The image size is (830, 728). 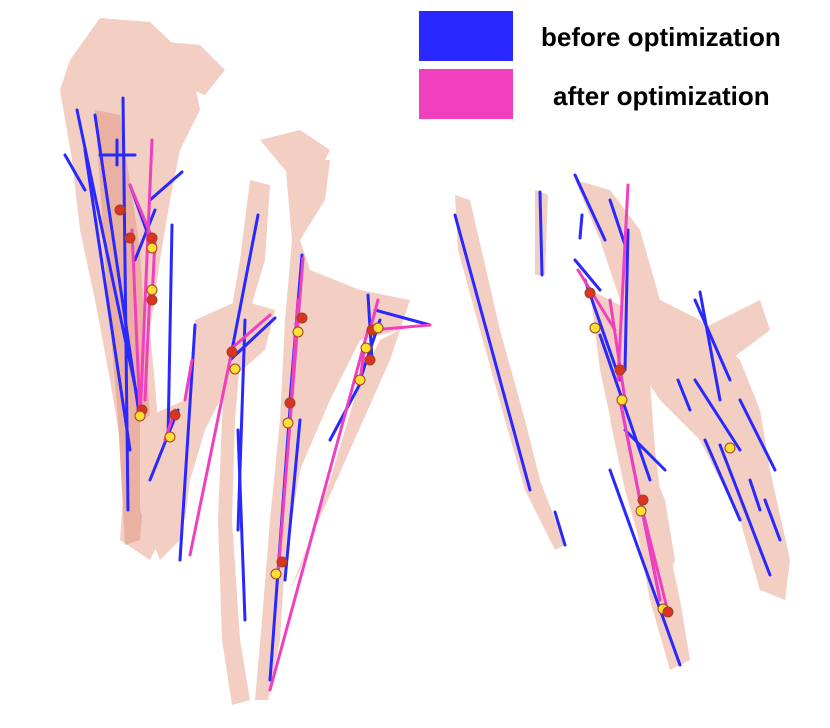 What do you see at coordinates (295, 150) in the screenshot?
I see `tissue-region-center-top` at bounding box center [295, 150].